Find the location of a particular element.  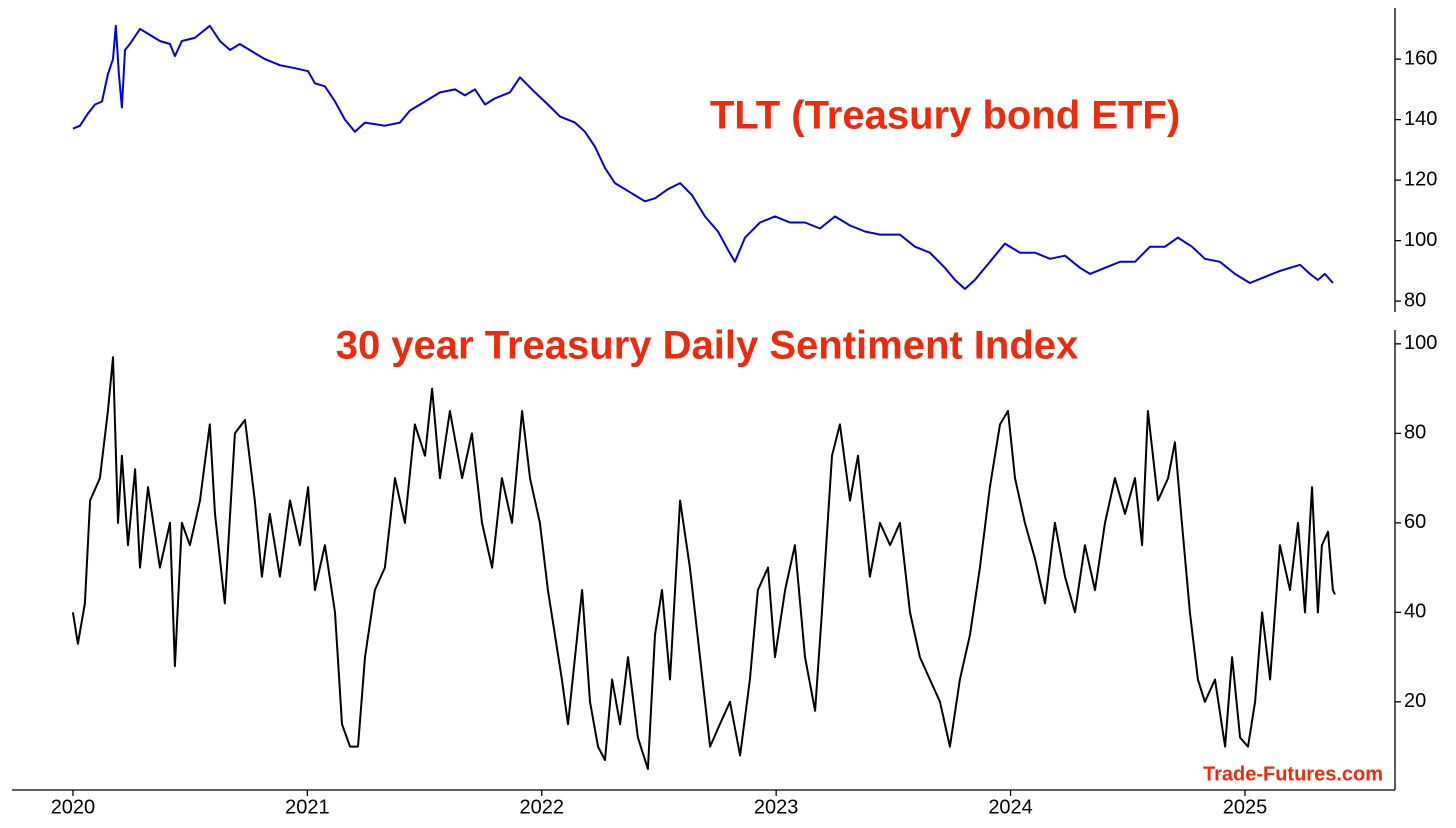

watermark: Trade-Futures.com is located at coordinates (1293, 774).